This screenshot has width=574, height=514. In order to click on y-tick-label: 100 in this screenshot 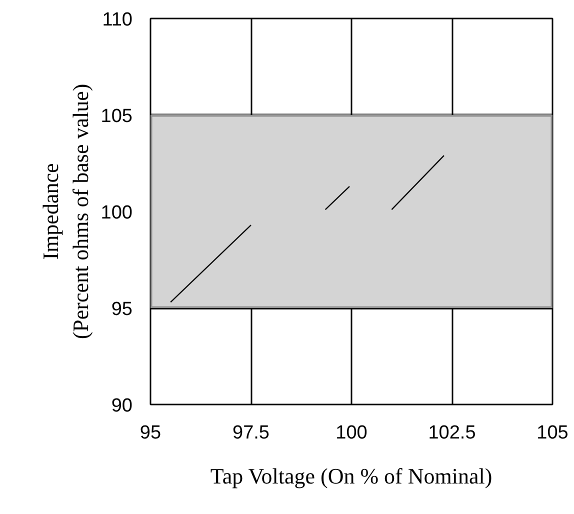, I will do `click(116, 213)`.